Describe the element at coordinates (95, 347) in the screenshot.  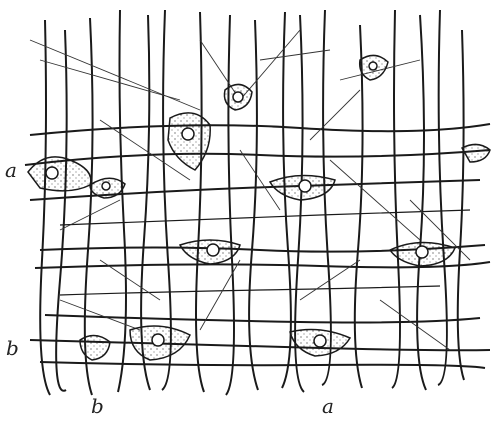
I see `cell-bottom-left-loop` at that location.